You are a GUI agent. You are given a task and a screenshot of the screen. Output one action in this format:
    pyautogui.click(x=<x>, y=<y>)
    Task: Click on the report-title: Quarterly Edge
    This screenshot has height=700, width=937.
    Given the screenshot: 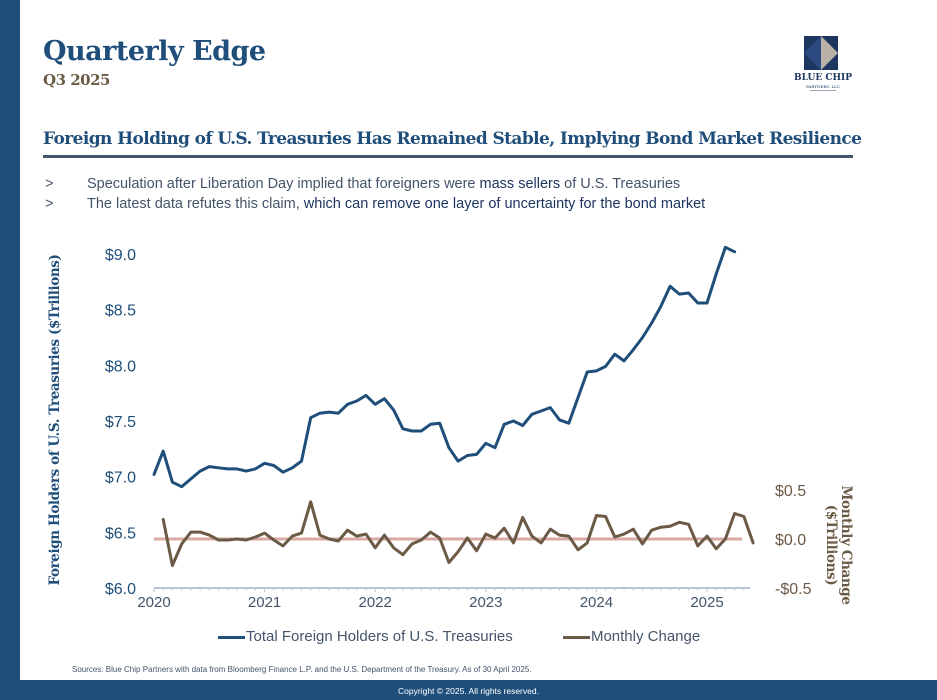 What is the action you would take?
    pyautogui.click(x=154, y=51)
    